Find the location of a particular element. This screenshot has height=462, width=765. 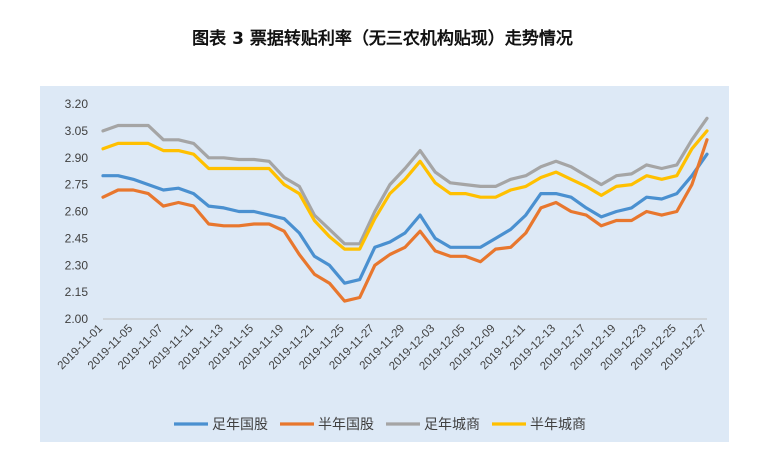

y-tick-label: 2.90 is located at coordinates (77, 158).